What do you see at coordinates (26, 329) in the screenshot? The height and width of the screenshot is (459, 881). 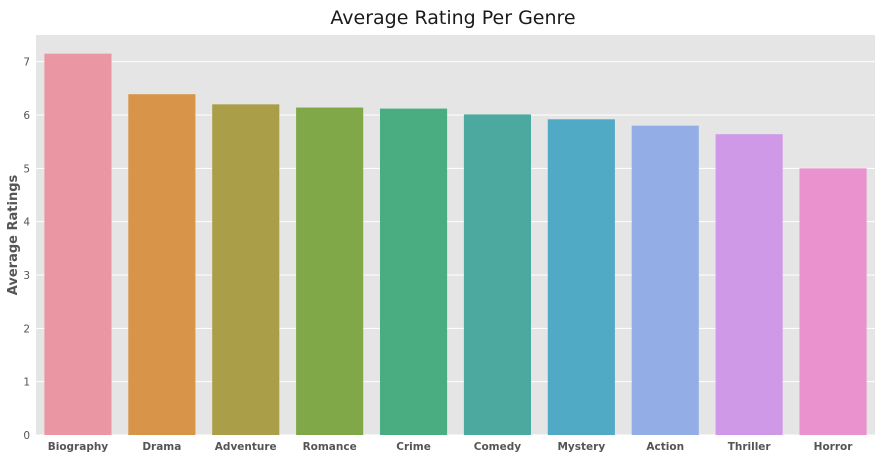 I see `y-tick-label: 2` at bounding box center [26, 329].